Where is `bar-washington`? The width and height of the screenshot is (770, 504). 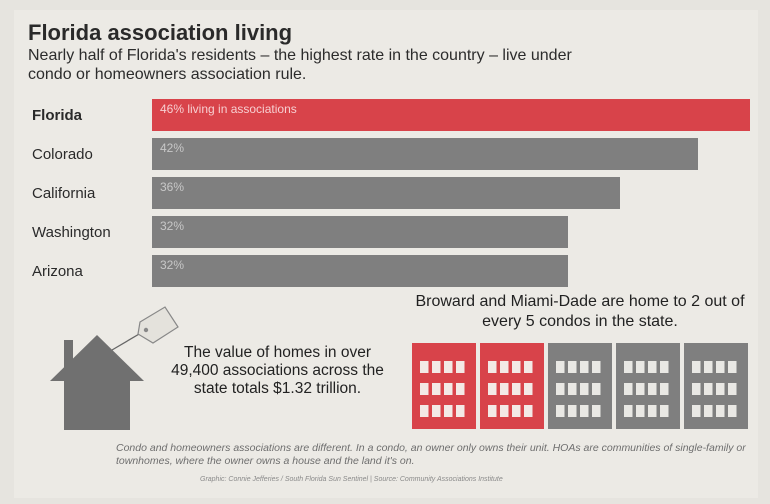
bar-washington is located at coordinates (360, 232).